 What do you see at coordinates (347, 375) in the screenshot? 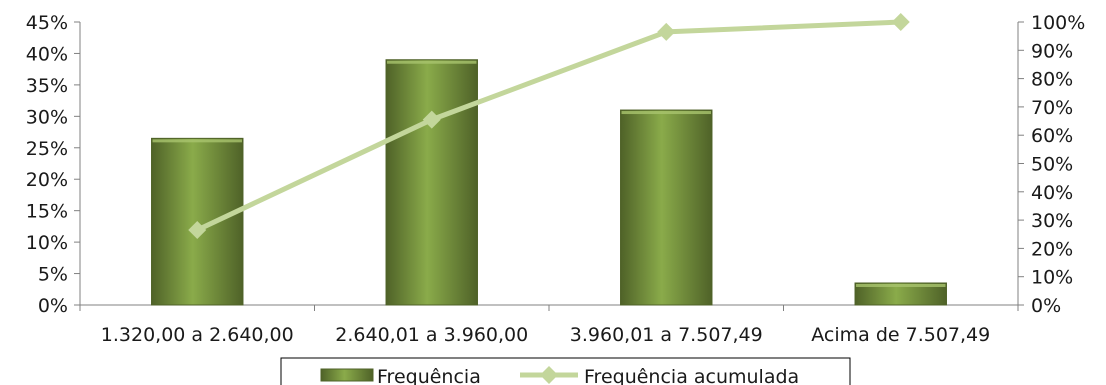
I see `legend-swatch-bar` at bounding box center [347, 375].